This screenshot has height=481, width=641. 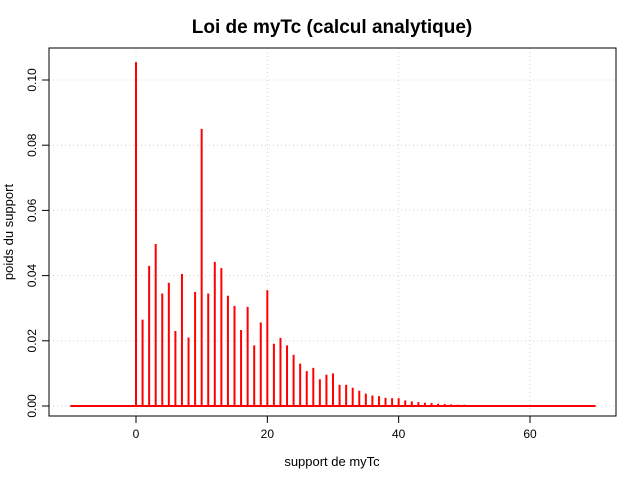 What do you see at coordinates (37, 243) in the screenshot?
I see `y-axis: 0.00 0.02 0.04 0.06 0.08 0.10` at bounding box center [37, 243].